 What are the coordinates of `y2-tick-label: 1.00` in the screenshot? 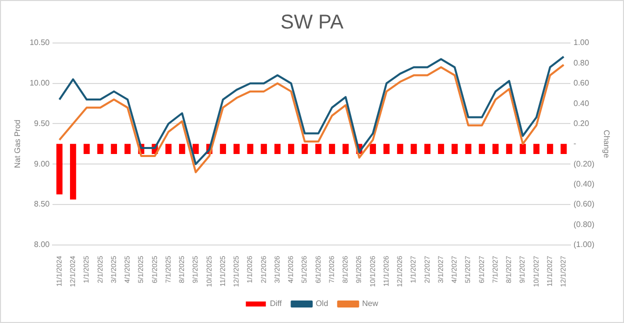 It's located at (582, 43).